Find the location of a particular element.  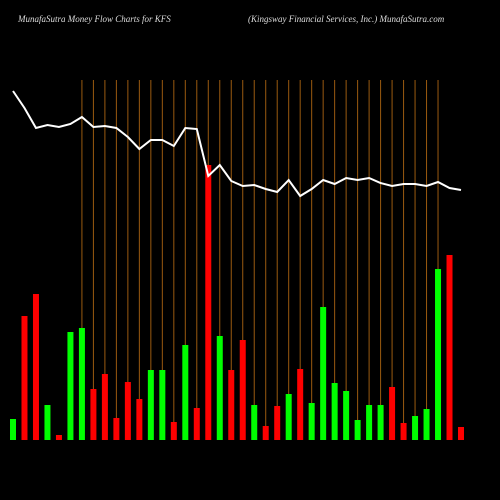

chart-title: MunafaSutra Money Flow Charts for KFS is located at coordinates (94, 19).